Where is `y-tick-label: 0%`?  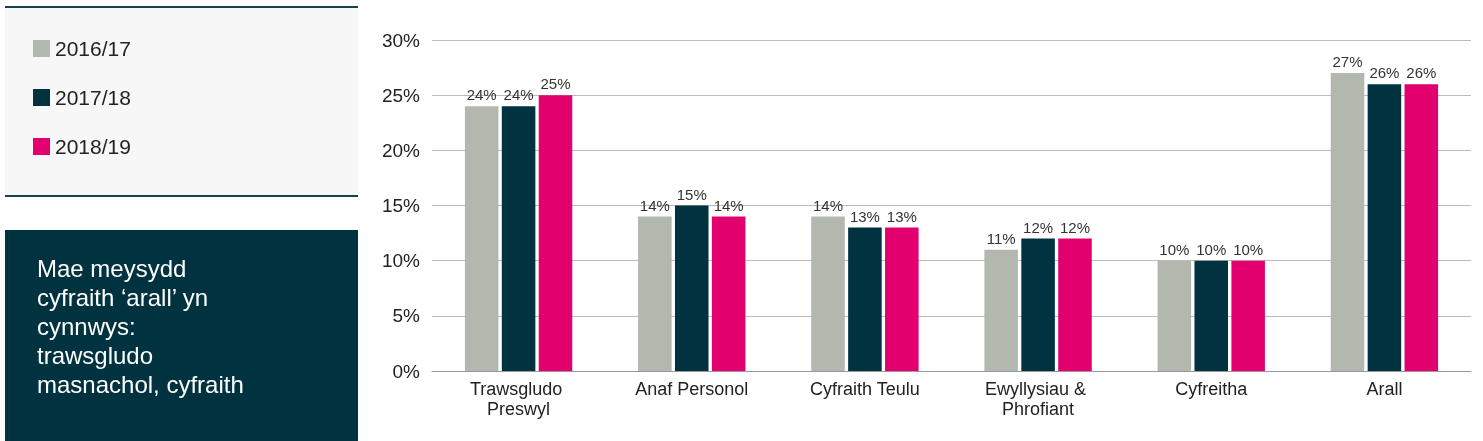
y-tick-label: 0% is located at coordinates (406, 371).